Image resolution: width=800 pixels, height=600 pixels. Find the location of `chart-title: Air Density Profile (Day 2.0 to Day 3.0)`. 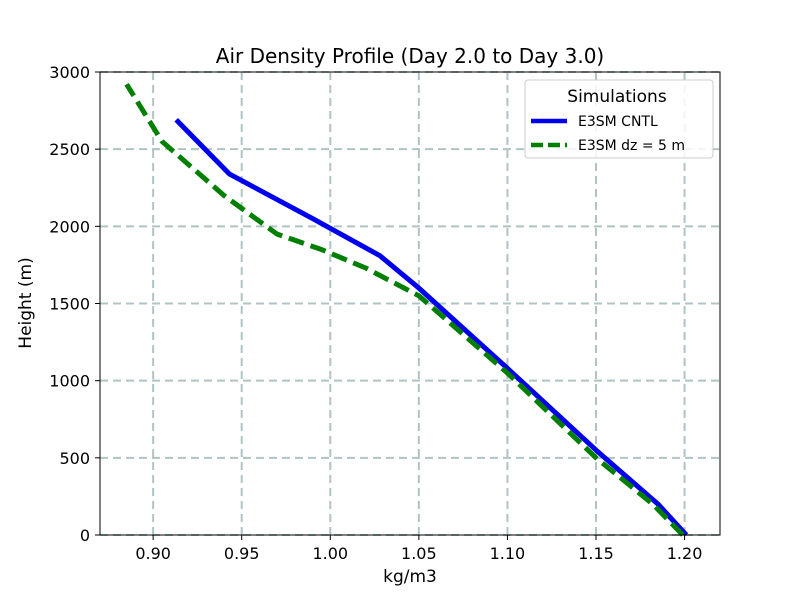

chart-title: Air Density Profile (Day 2.0 to Day 3.0) is located at coordinates (410, 56).